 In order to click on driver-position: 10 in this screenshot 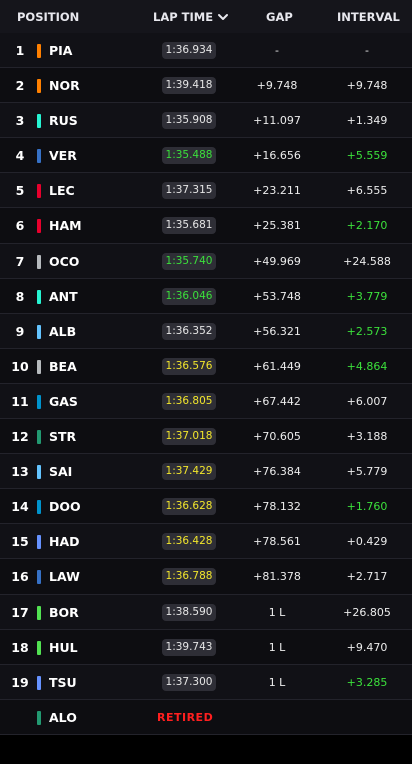, I will do `click(20, 366)`.